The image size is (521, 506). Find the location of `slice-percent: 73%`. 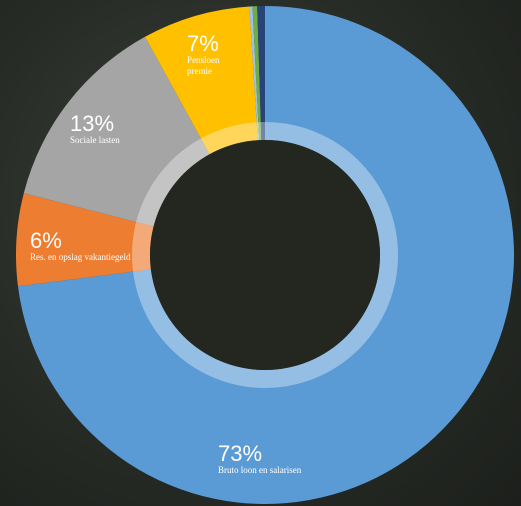

slice-percent: 73% is located at coordinates (240, 453).